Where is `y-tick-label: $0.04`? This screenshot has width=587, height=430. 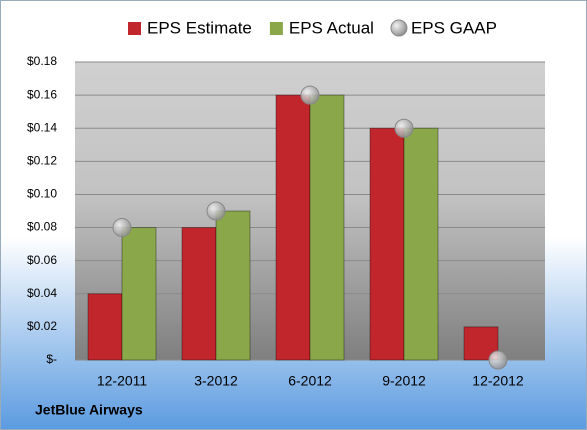
y-tick-label: $0.04 is located at coordinates (42, 293).